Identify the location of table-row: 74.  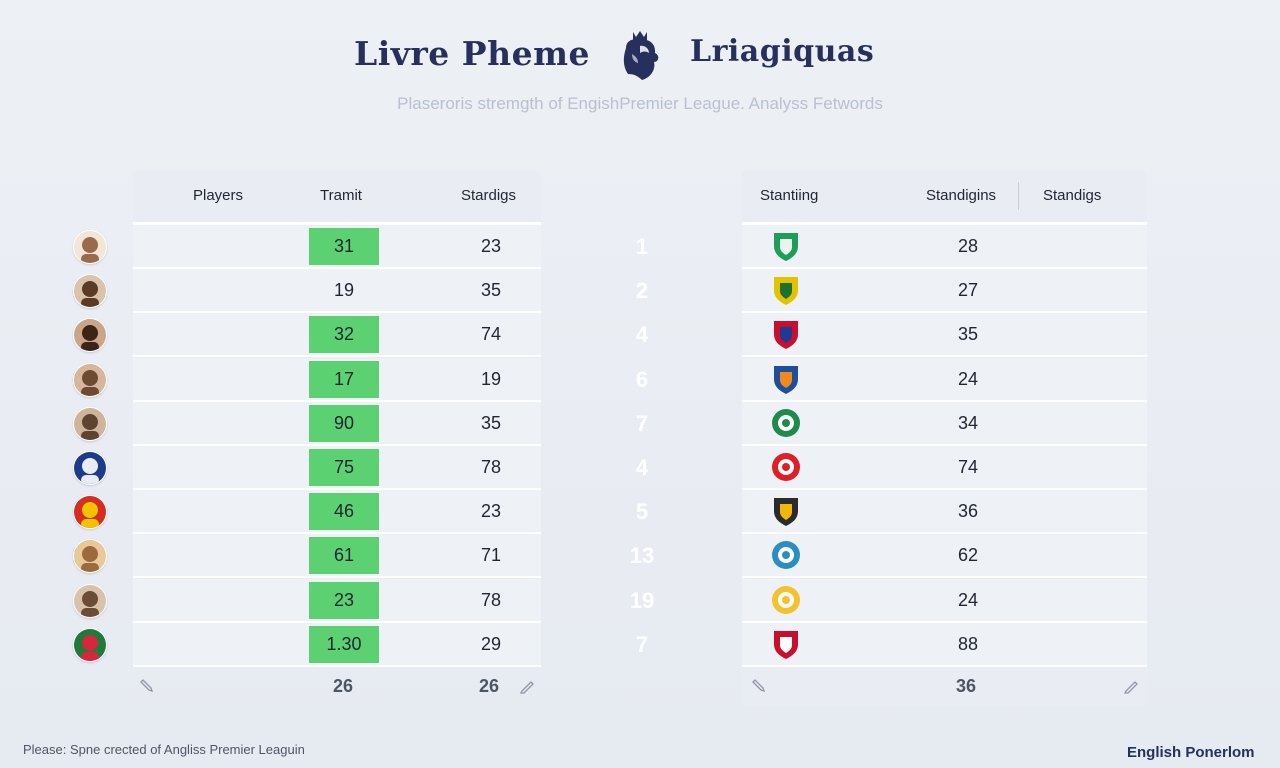
(944, 468).